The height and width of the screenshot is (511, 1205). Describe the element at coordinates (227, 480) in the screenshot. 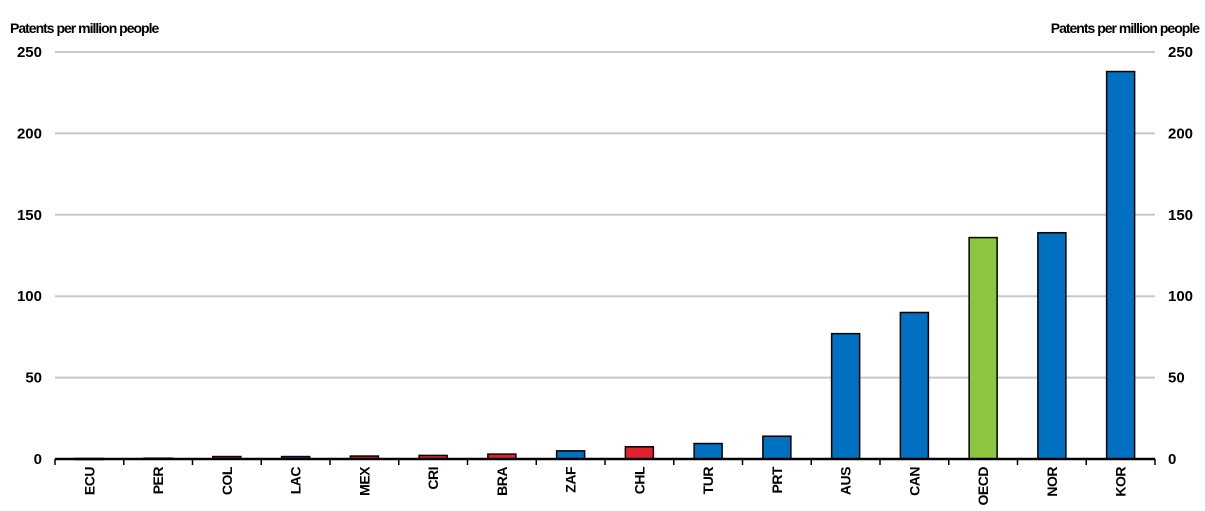

I see `x-tick-label-col: COL` at that location.